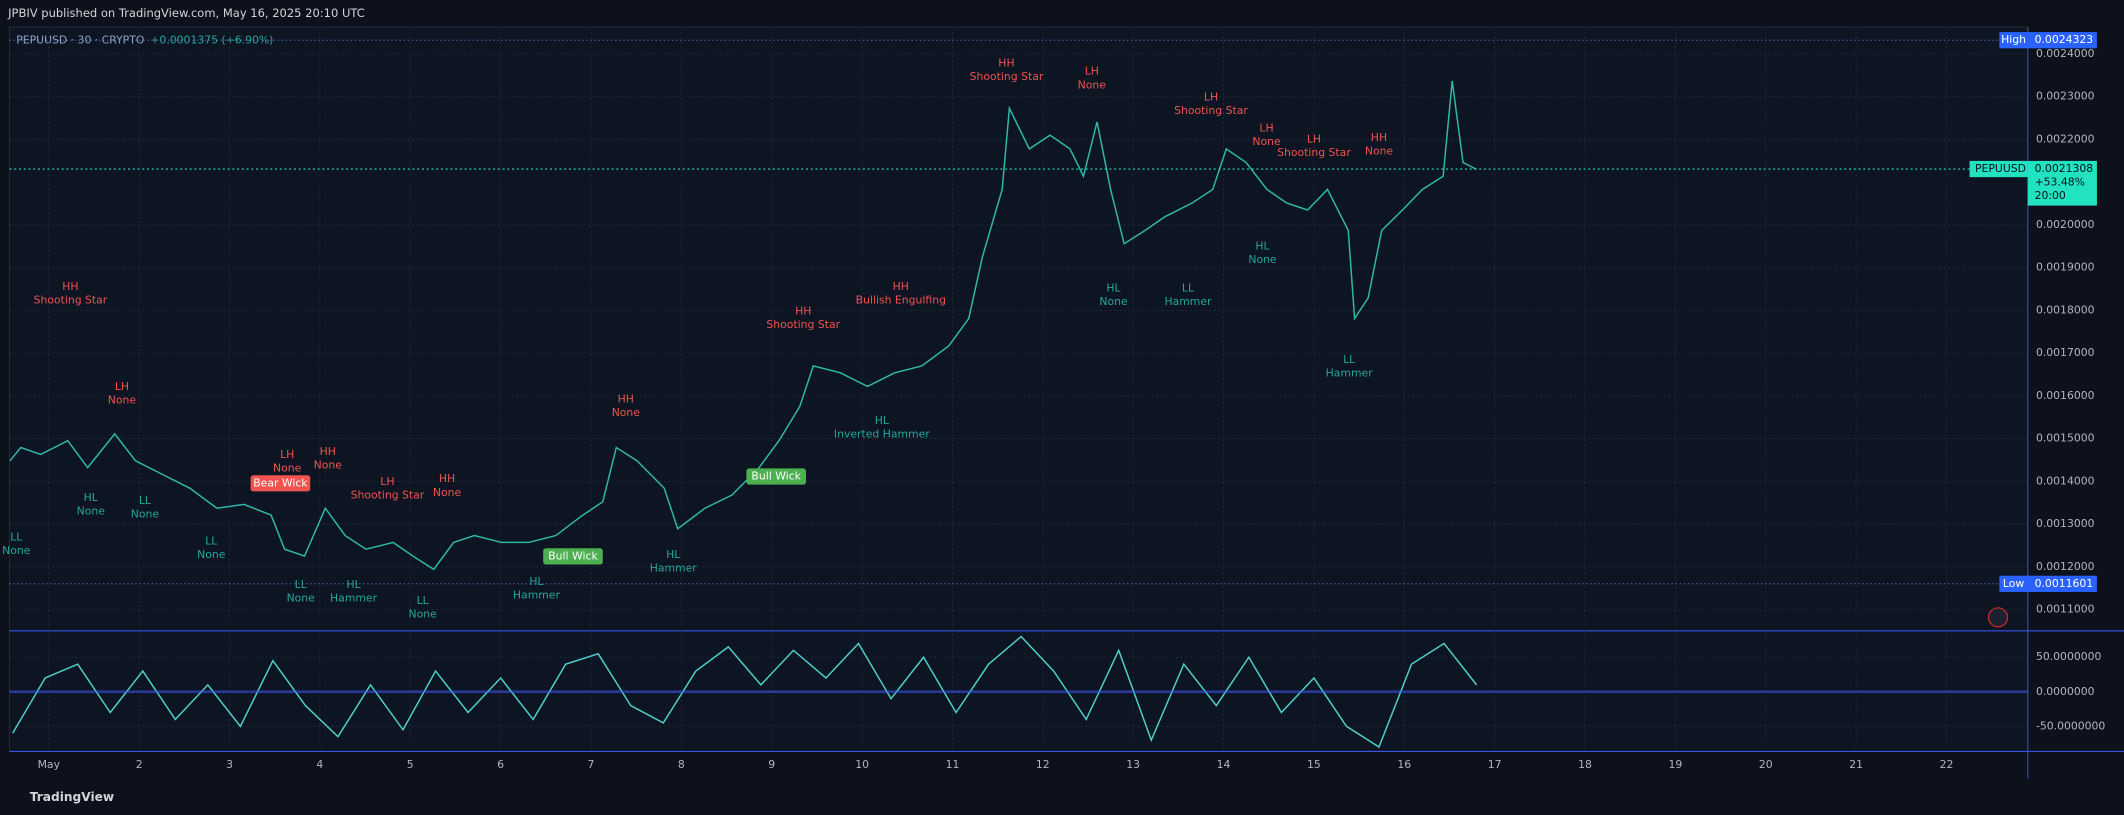 The width and height of the screenshot is (2124, 815). I want to click on y-tick-label: 0.0023000, so click(2065, 96).